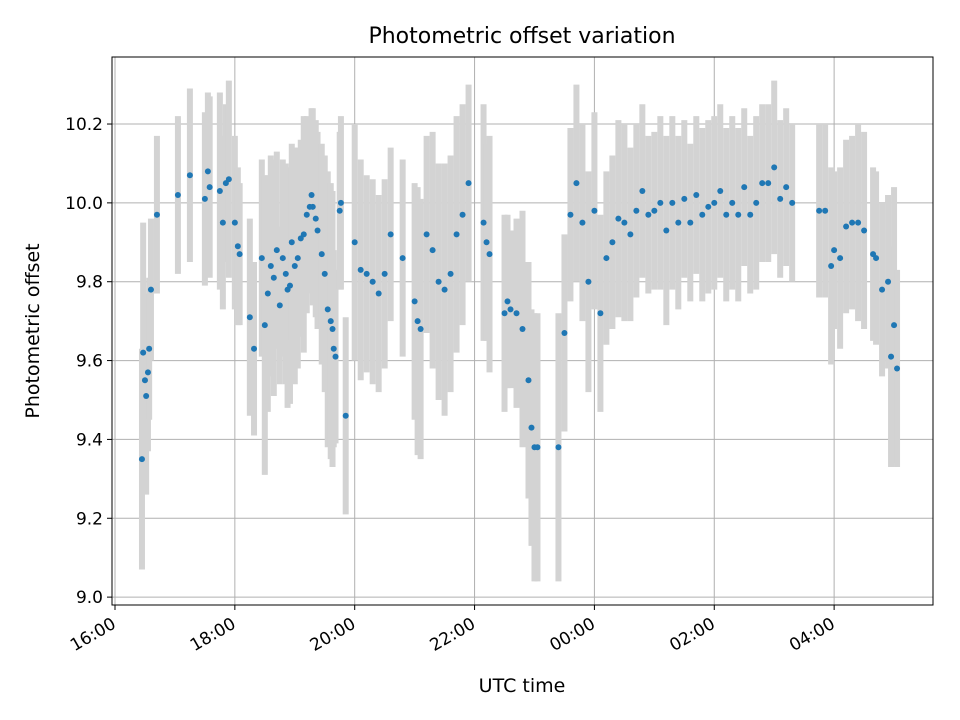 This screenshot has height=720, width=960. Describe the element at coordinates (89, 362) in the screenshot. I see `y-tick-label: 9.6` at that location.